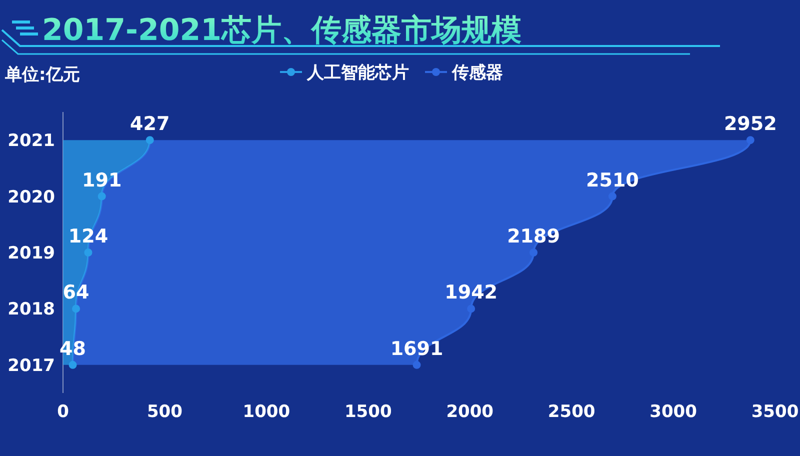 This screenshot has height=456, width=800. Describe the element at coordinates (368, 412) in the screenshot. I see `x-tick-label: 1500` at that location.